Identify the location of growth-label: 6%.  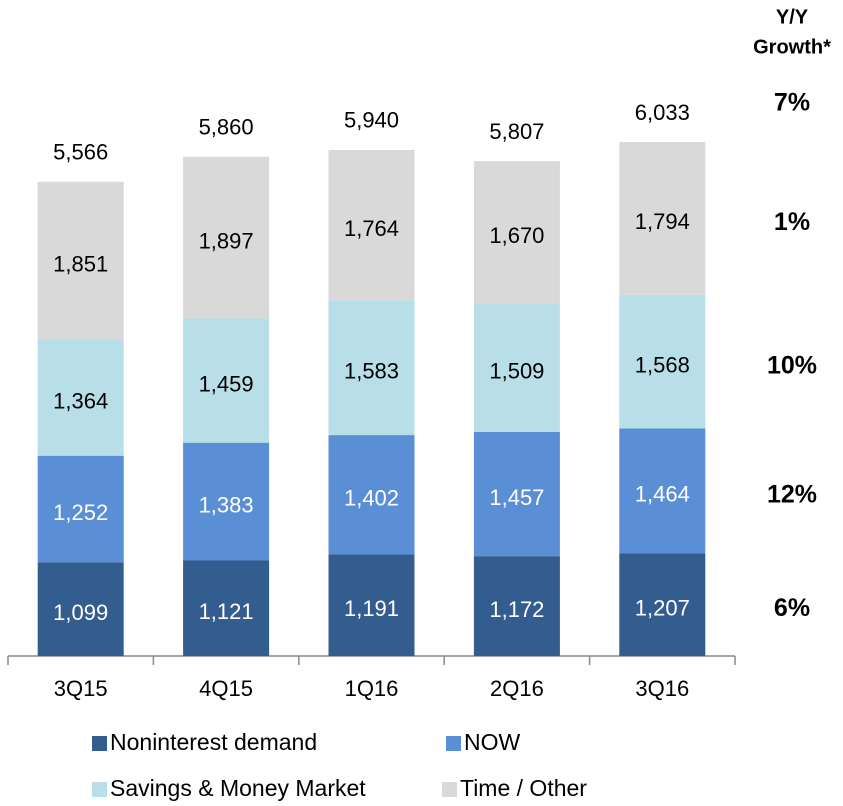
(792, 608).